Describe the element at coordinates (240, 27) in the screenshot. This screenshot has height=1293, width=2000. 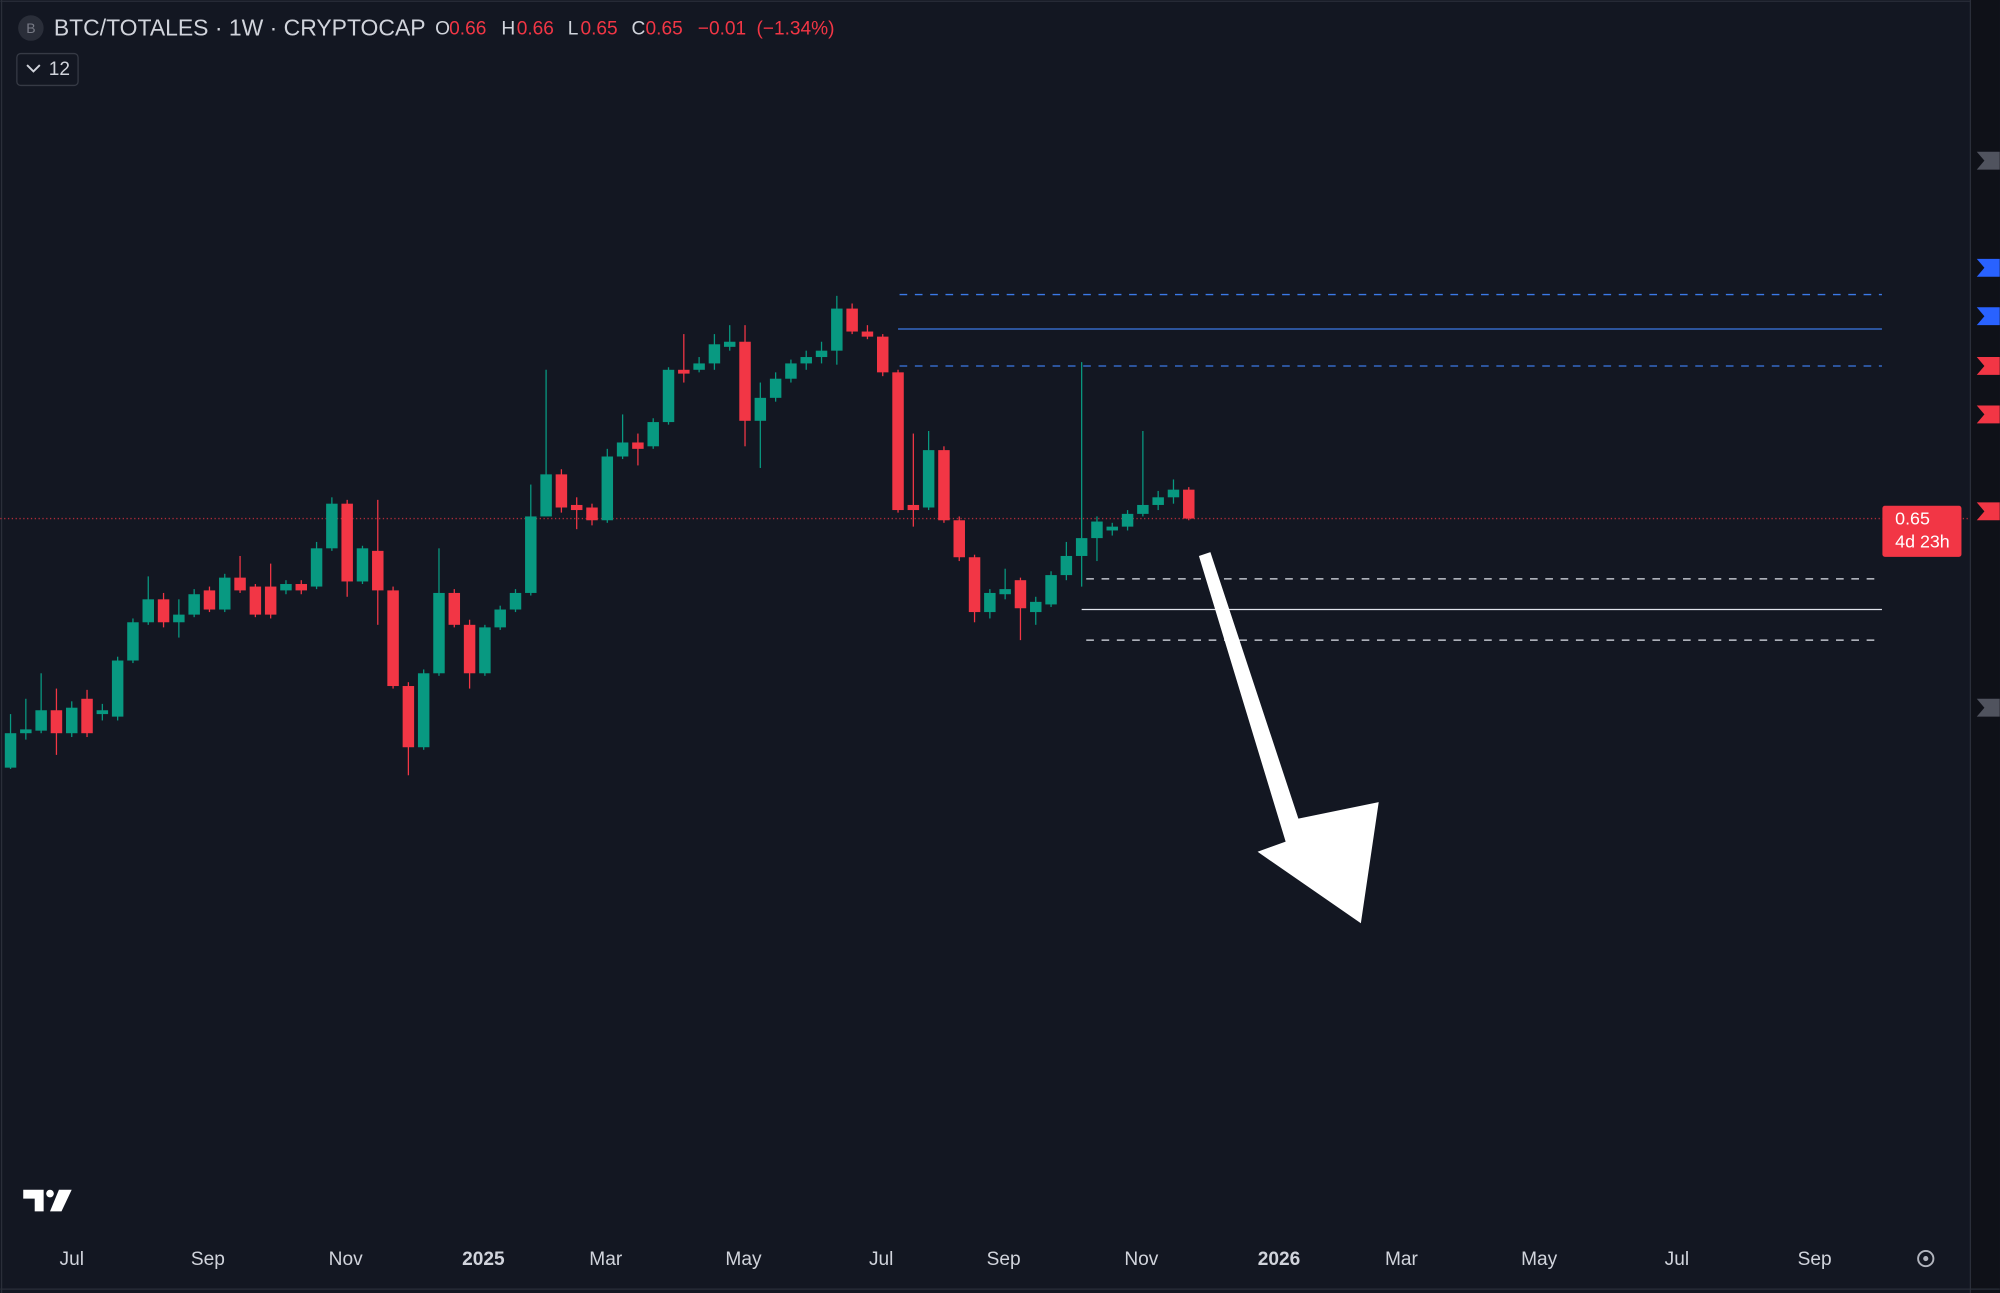
I see `chart-title: BTC/TOTALES · 1W · CRYPTOCAP` at that location.